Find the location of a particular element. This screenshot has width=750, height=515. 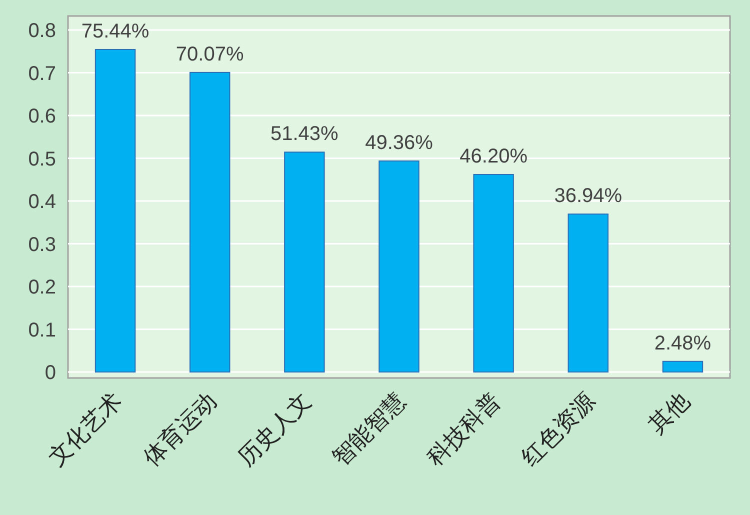

y-tick-label: 0.4 is located at coordinates (42, 202).